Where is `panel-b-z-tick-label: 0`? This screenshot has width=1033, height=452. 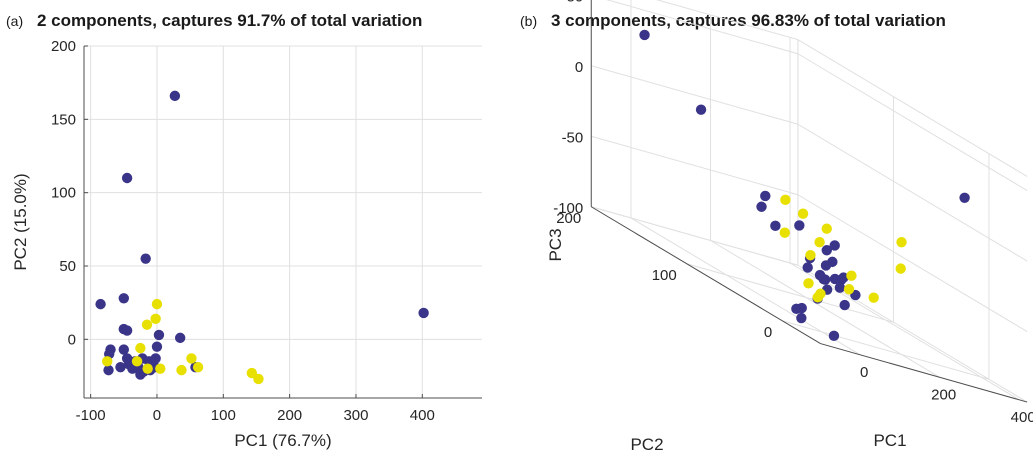
panel-b-z-tick-label: 0 is located at coordinates (579, 67).